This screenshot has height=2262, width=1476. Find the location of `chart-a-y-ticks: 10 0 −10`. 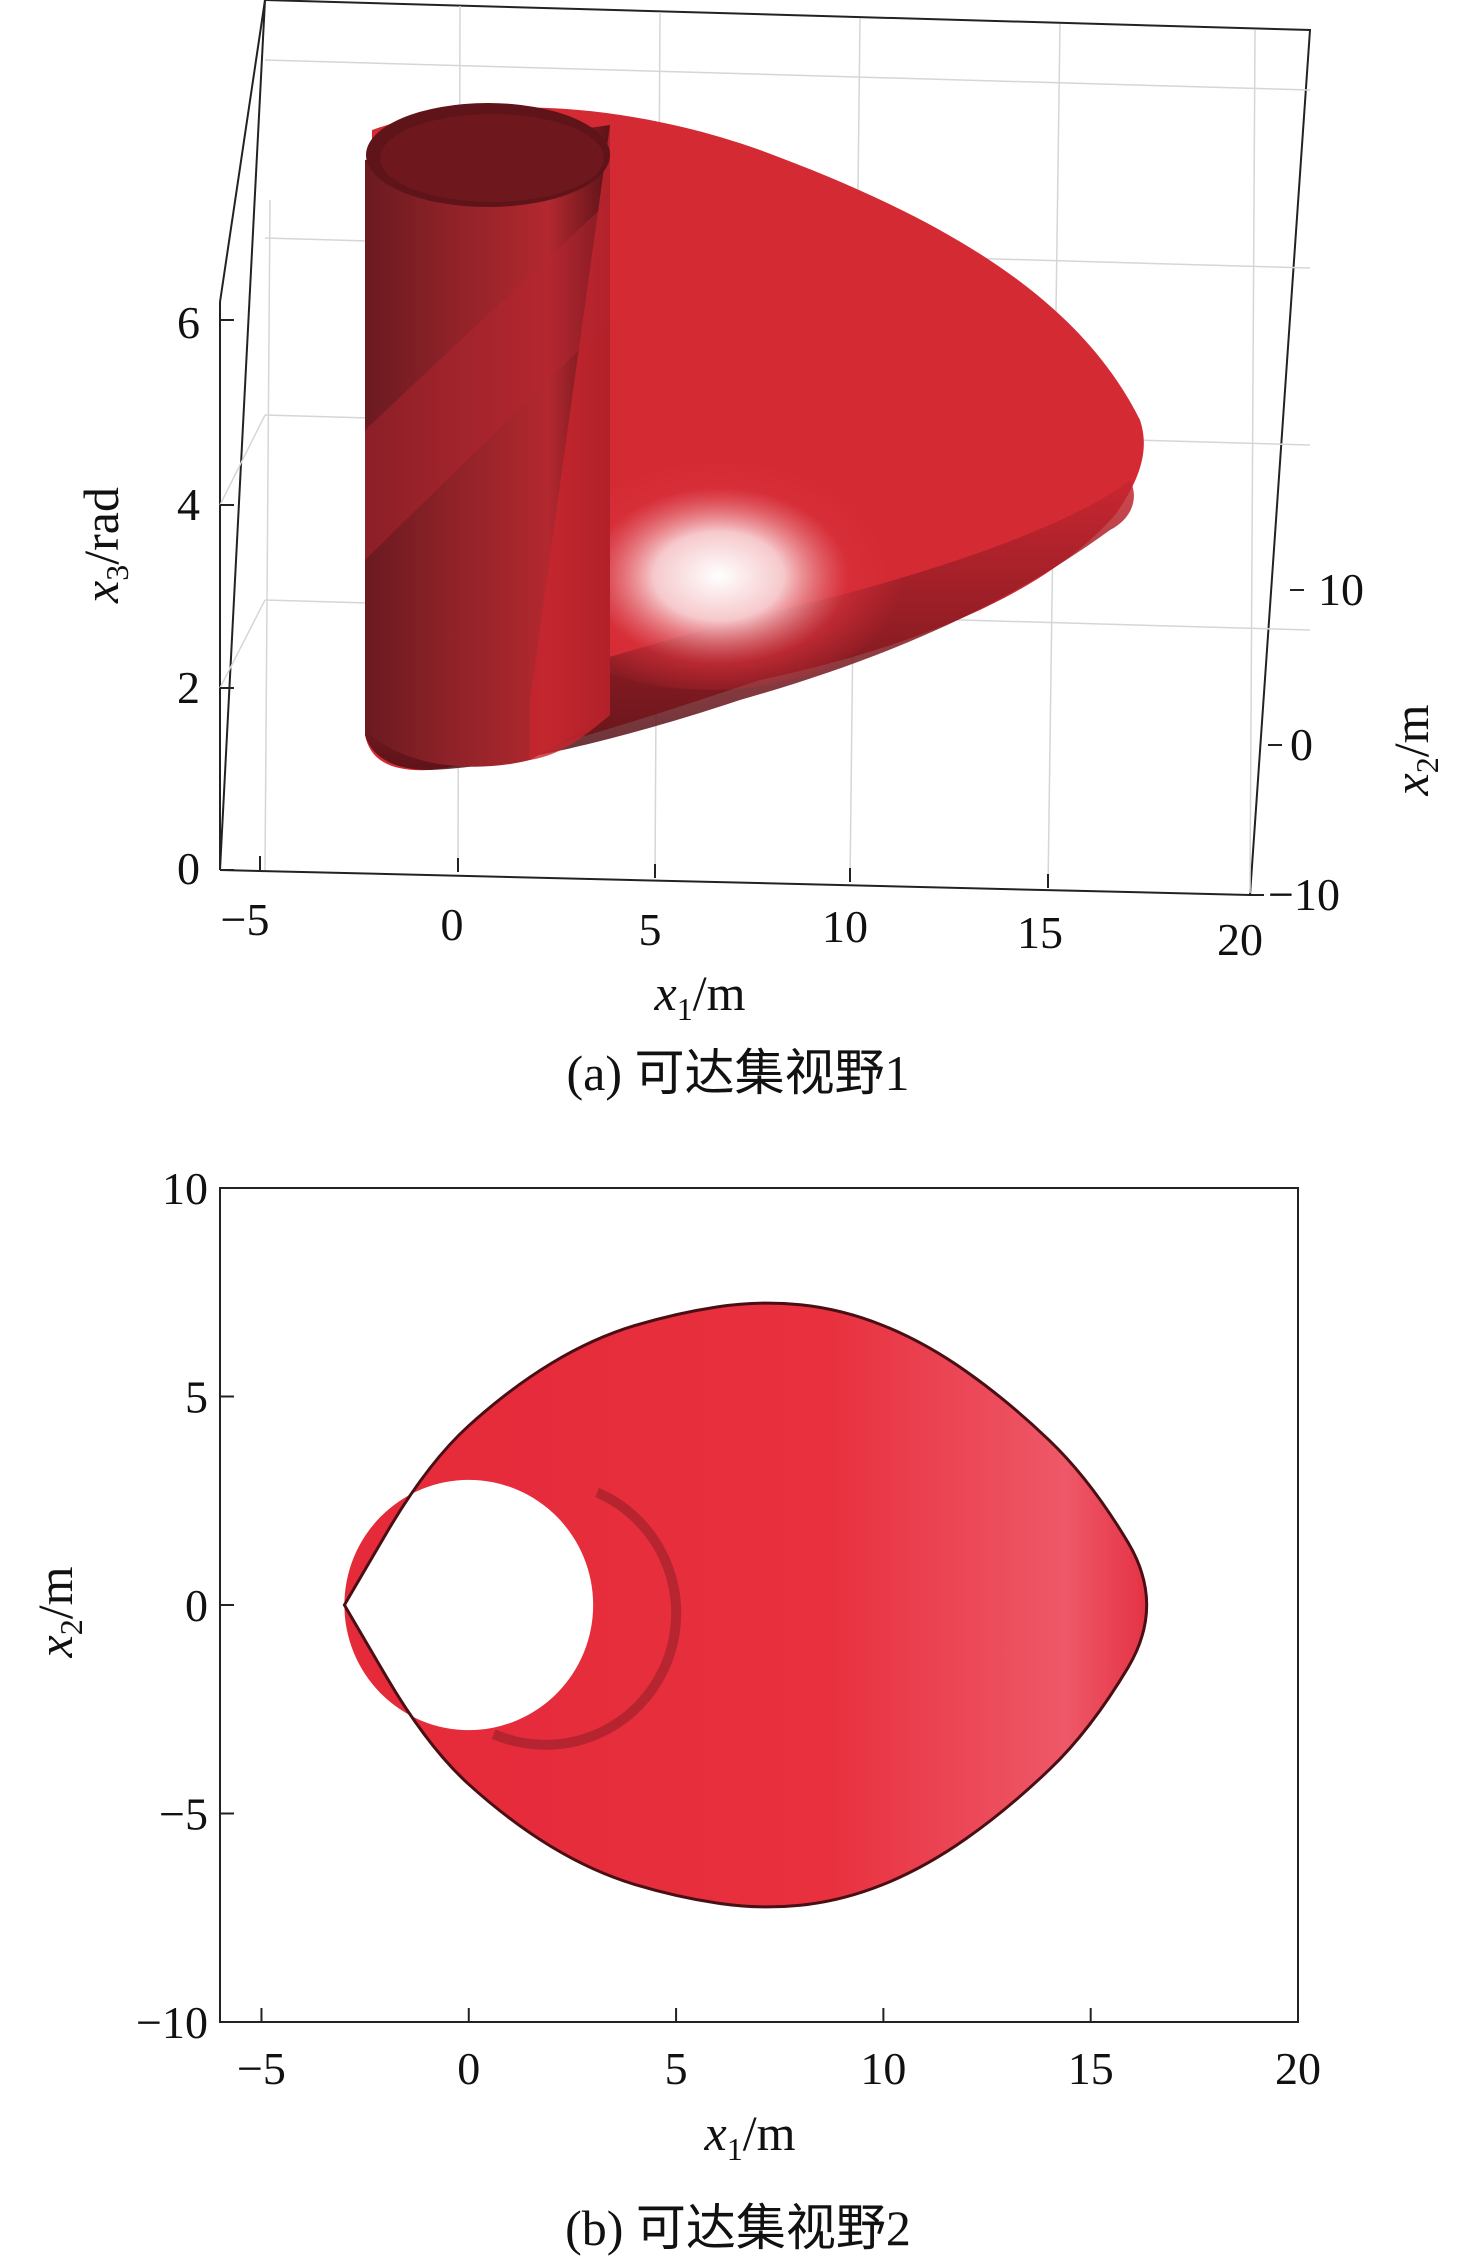

chart-a-y-ticks: 10 0 −10 is located at coordinates (1316, 742).